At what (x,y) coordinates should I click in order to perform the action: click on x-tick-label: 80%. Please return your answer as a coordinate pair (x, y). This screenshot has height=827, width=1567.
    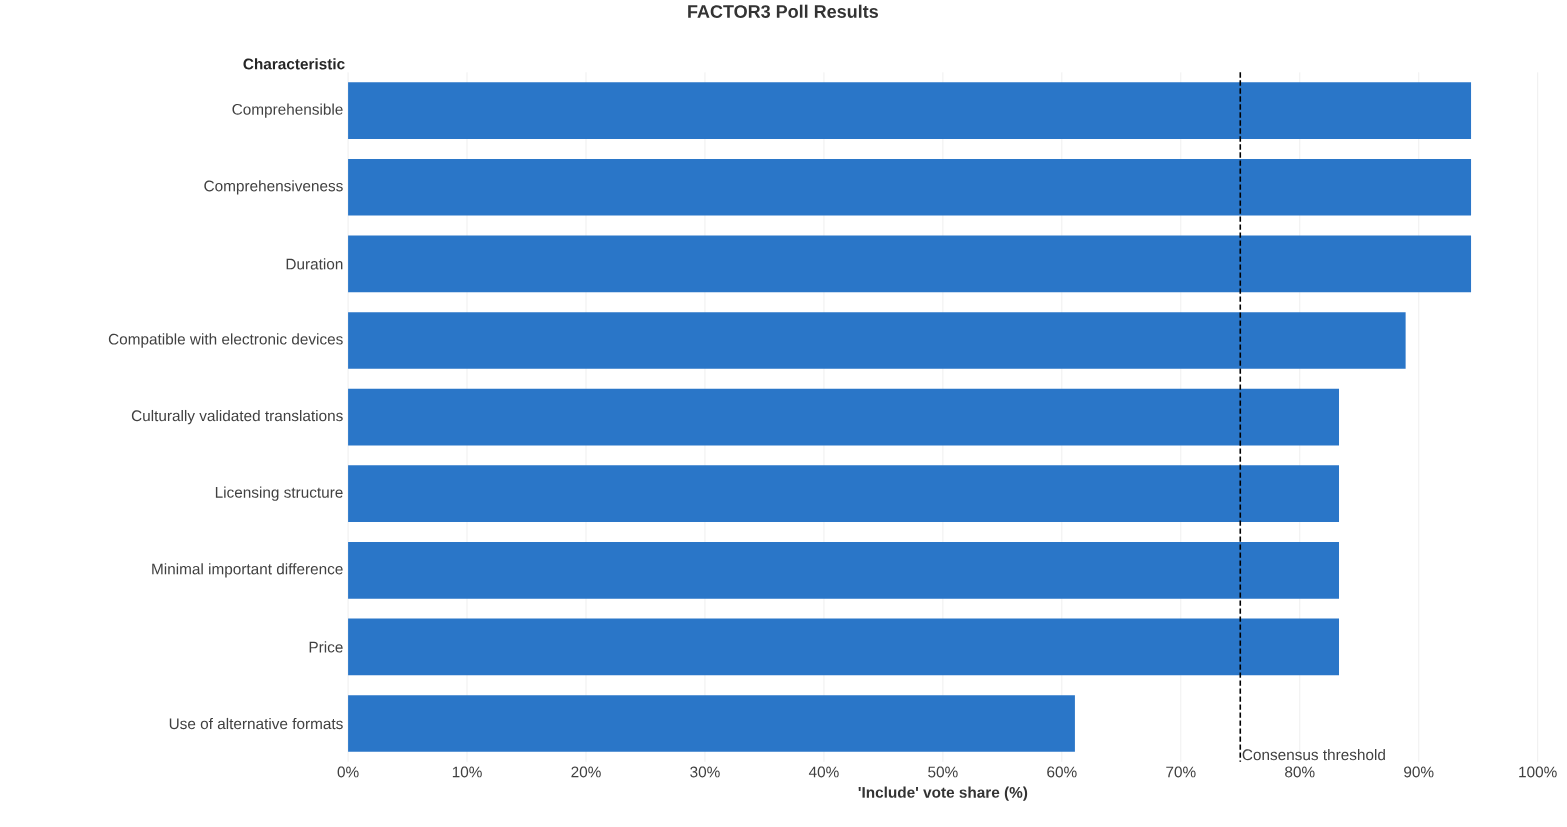
    Looking at the image, I should click on (1300, 772).